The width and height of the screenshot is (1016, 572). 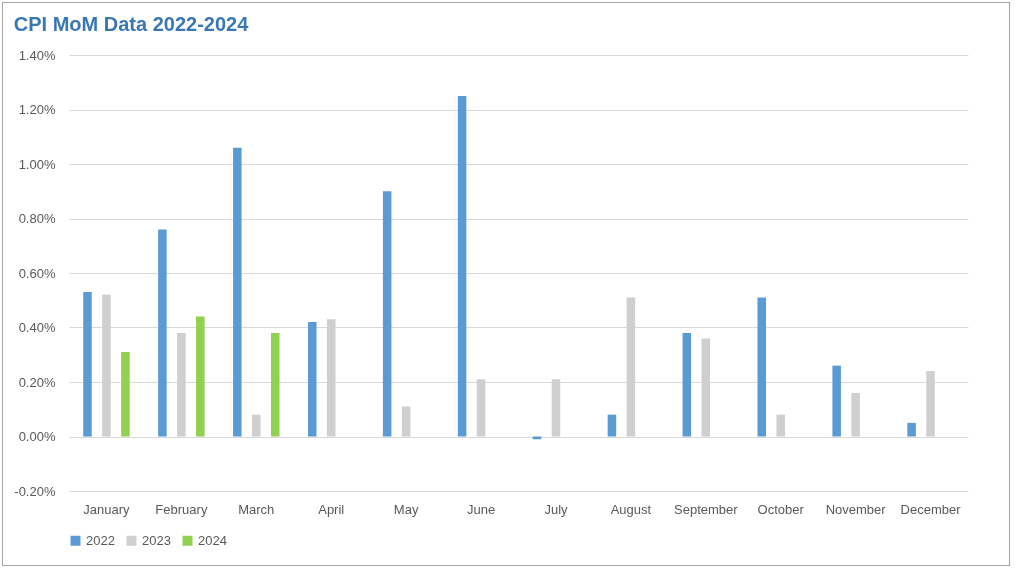 I want to click on y-tick-label: 0.40%, so click(x=37, y=327).